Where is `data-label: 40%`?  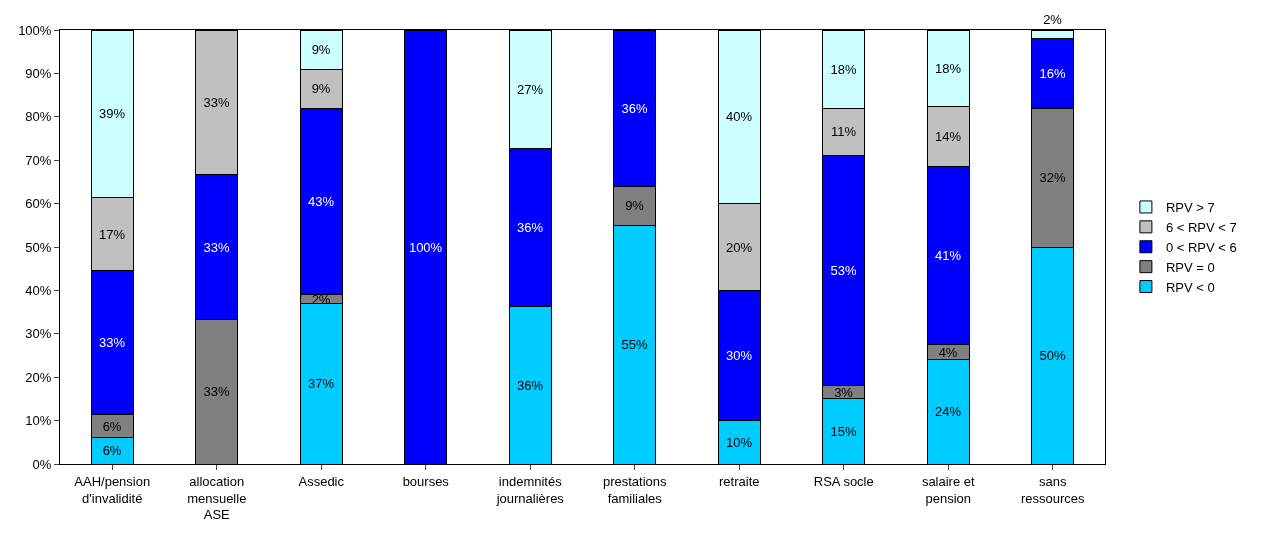
data-label: 40% is located at coordinates (739, 117).